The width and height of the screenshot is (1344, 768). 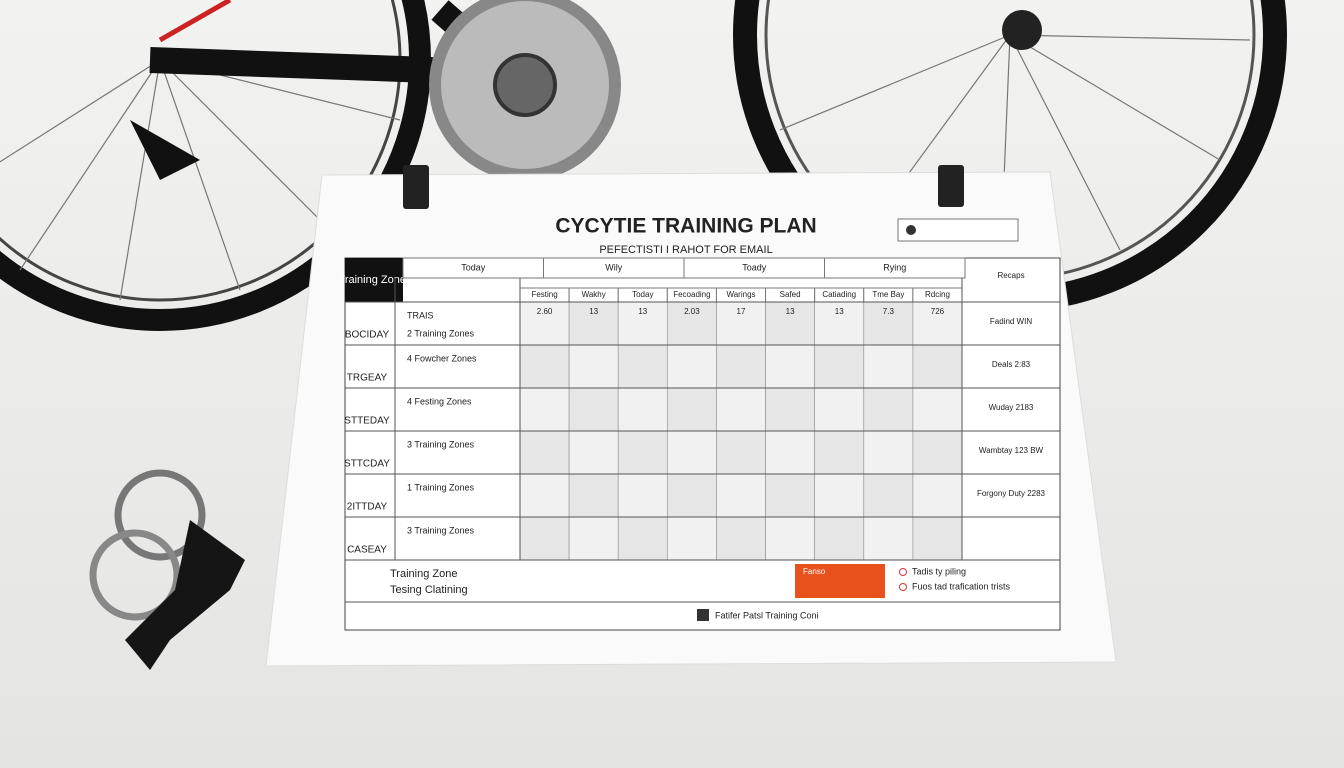 I want to click on zone-item: TRAIS, so click(x=420, y=315).